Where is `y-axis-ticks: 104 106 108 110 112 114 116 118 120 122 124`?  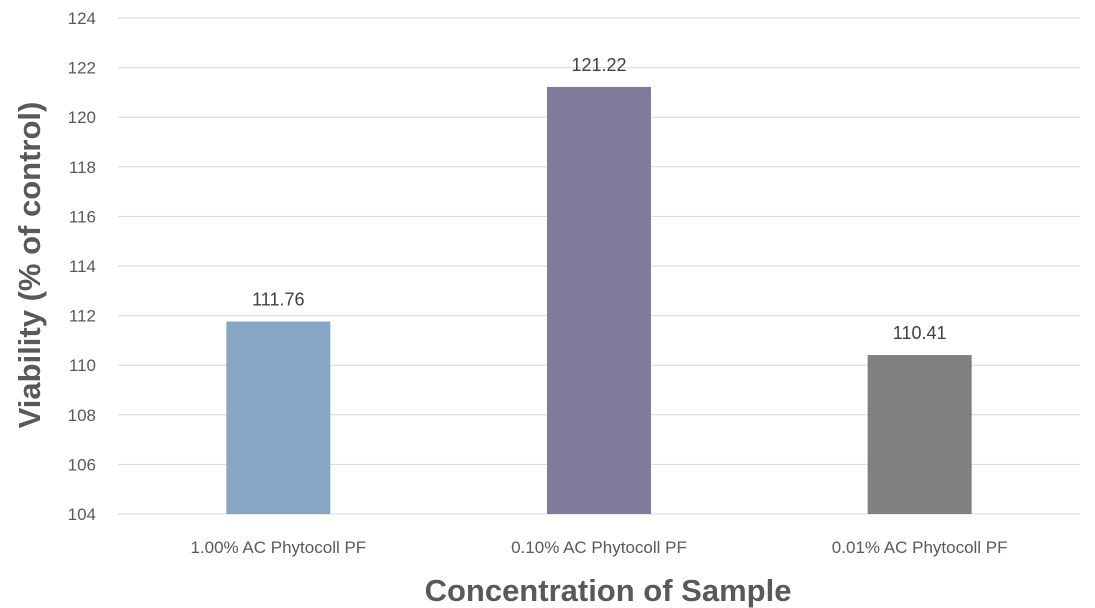 y-axis-ticks: 104 106 108 110 112 114 116 118 120 122 124 is located at coordinates (82, 266).